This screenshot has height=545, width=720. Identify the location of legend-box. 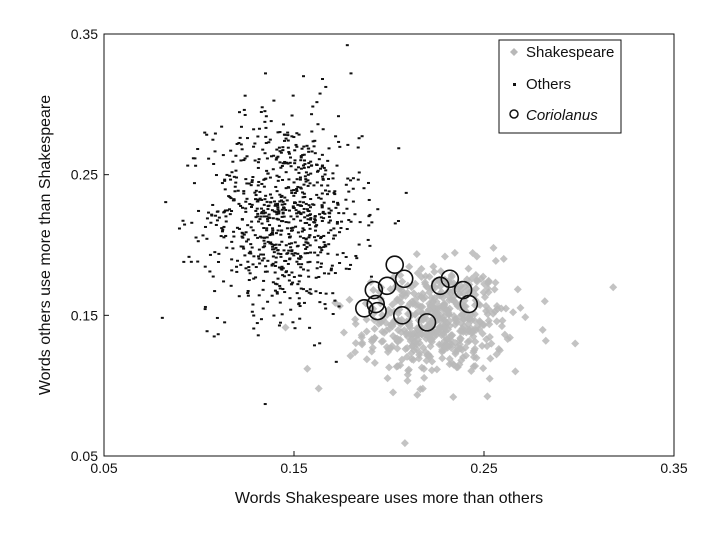
(560, 86).